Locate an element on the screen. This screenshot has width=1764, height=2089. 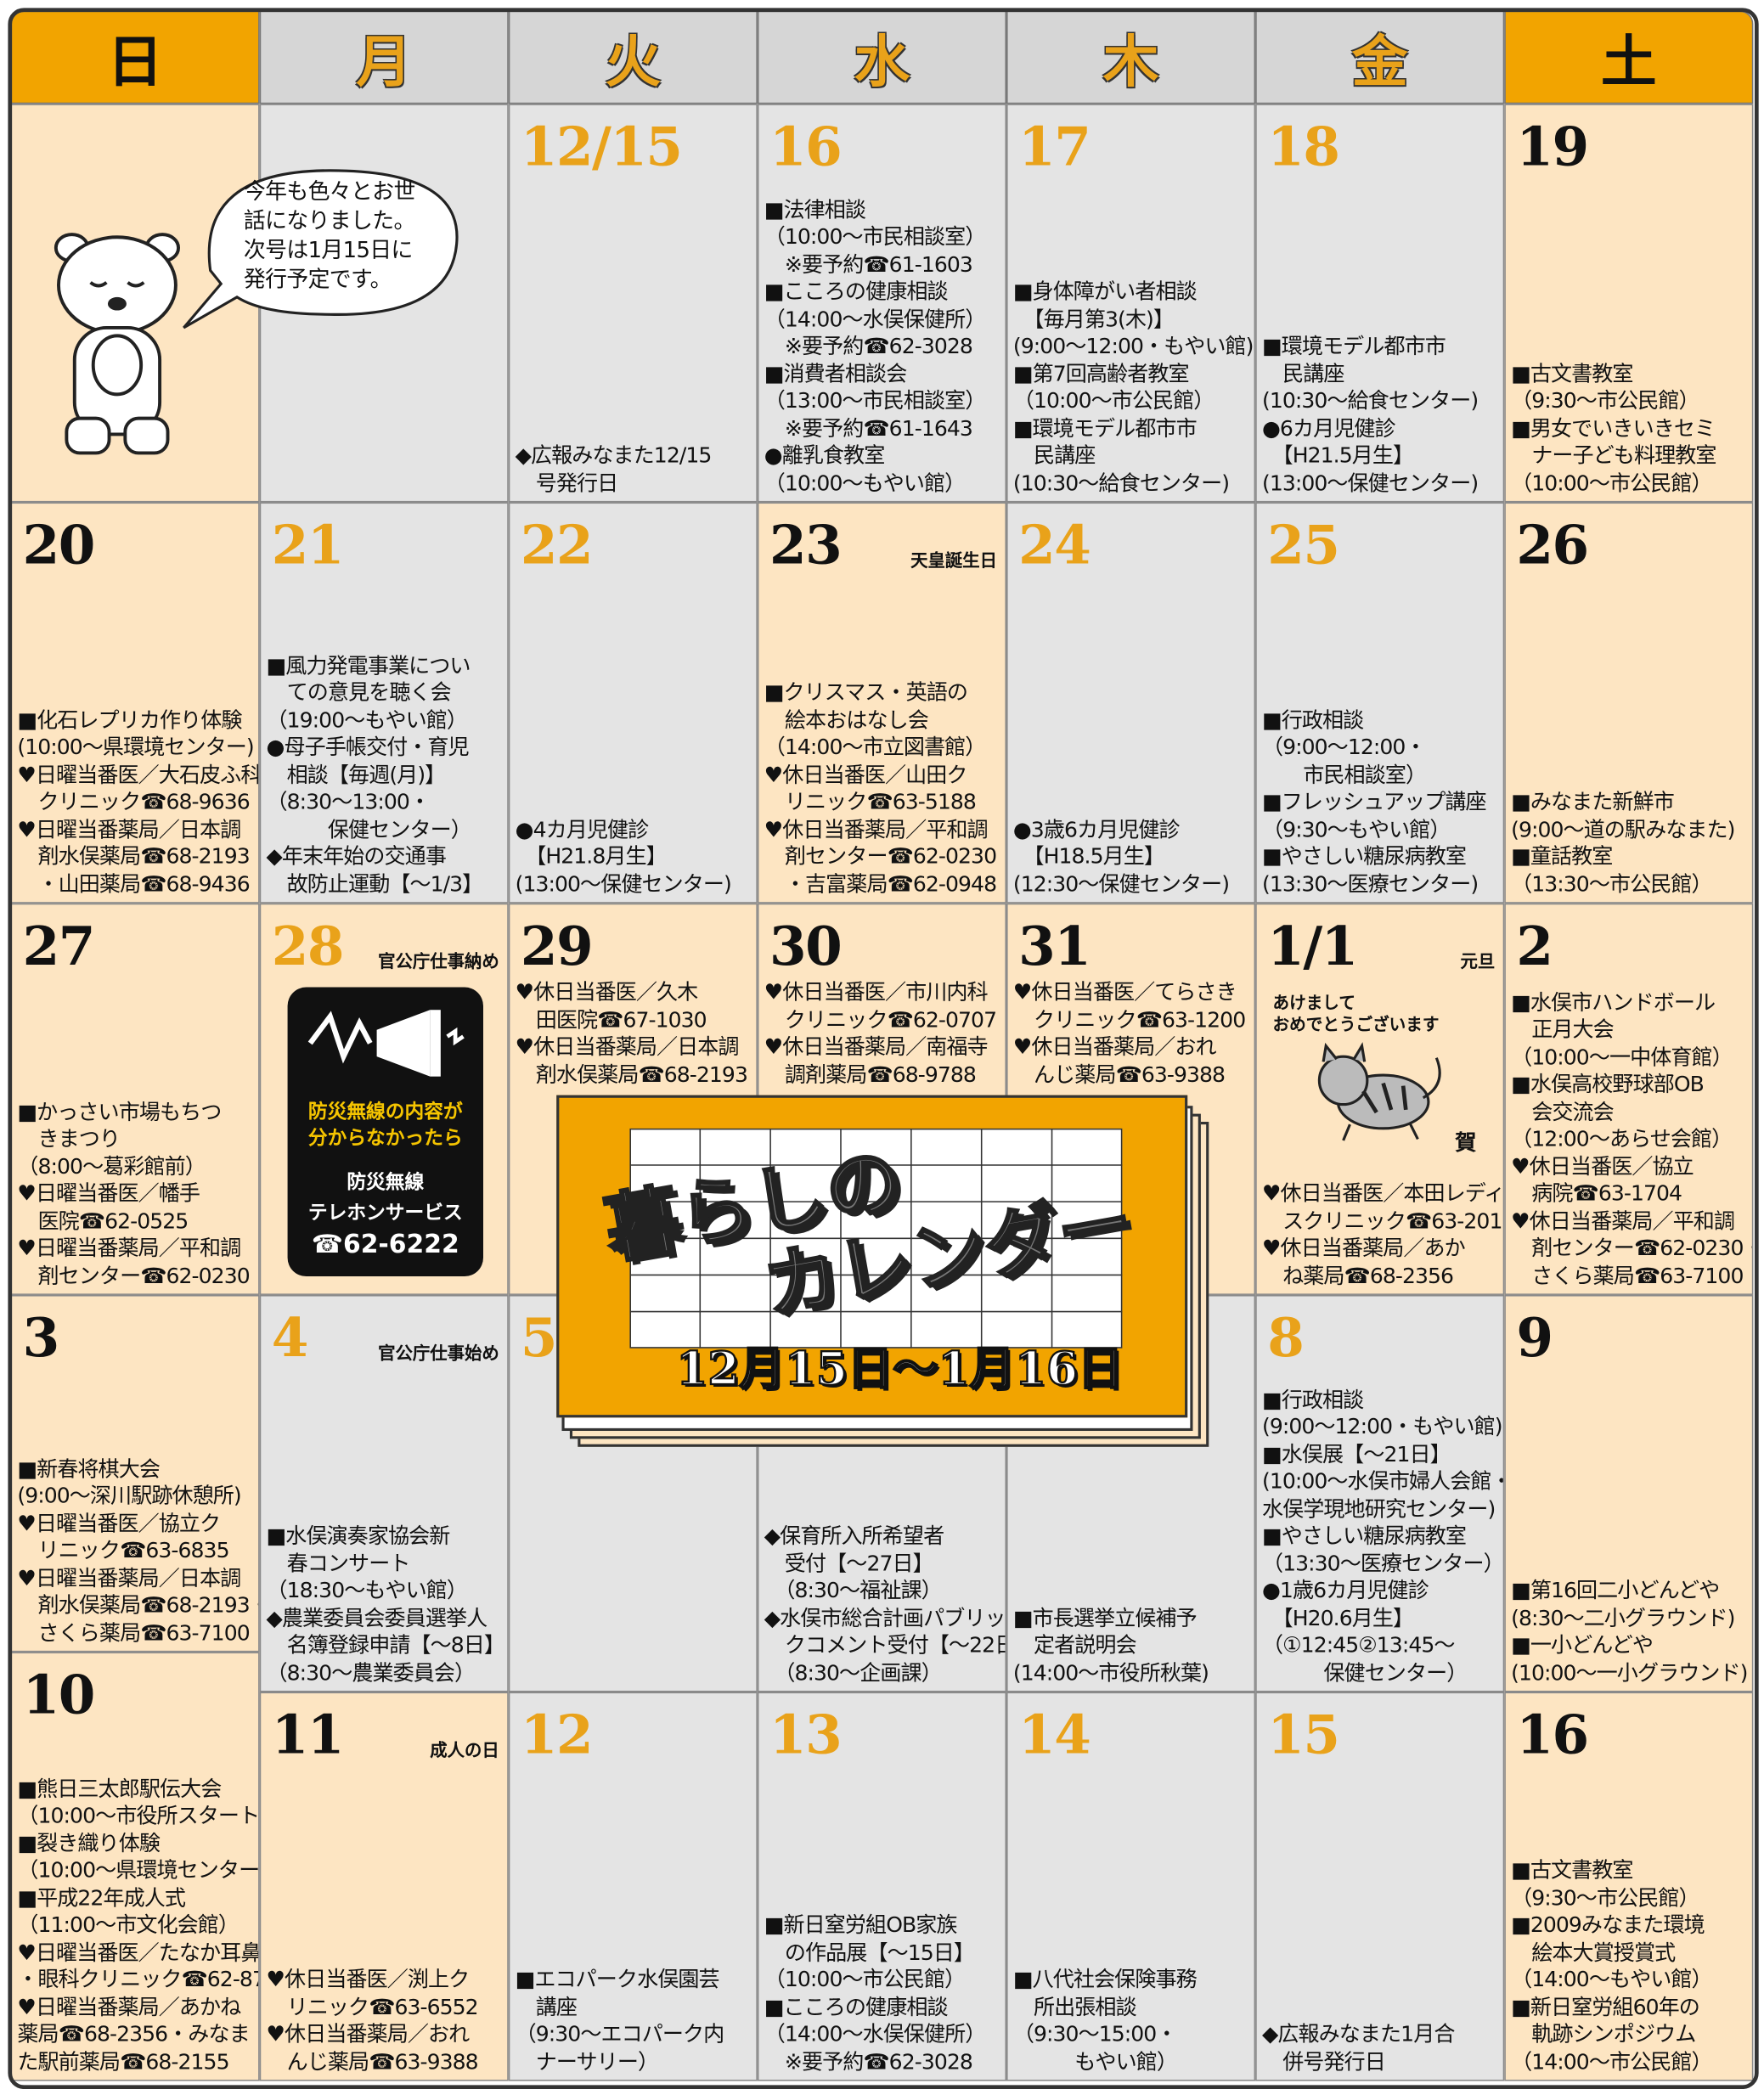
event-line: （13:00～市民相談室） is located at coordinates (876, 400).